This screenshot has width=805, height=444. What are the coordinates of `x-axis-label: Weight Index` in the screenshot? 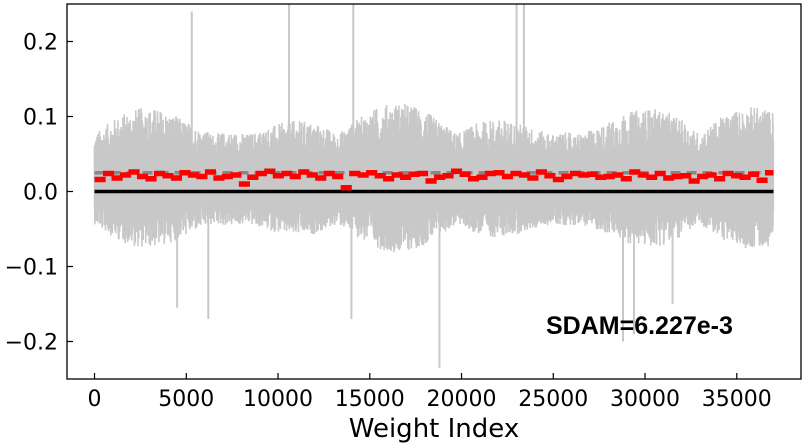 It's located at (434, 429).